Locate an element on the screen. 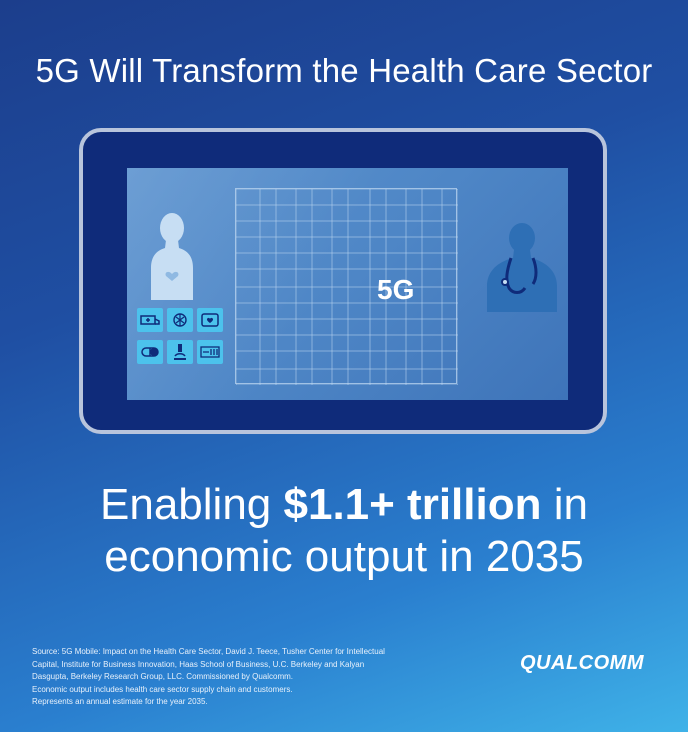 The height and width of the screenshot is (732, 688). heart-monitor-icon is located at coordinates (210, 320).